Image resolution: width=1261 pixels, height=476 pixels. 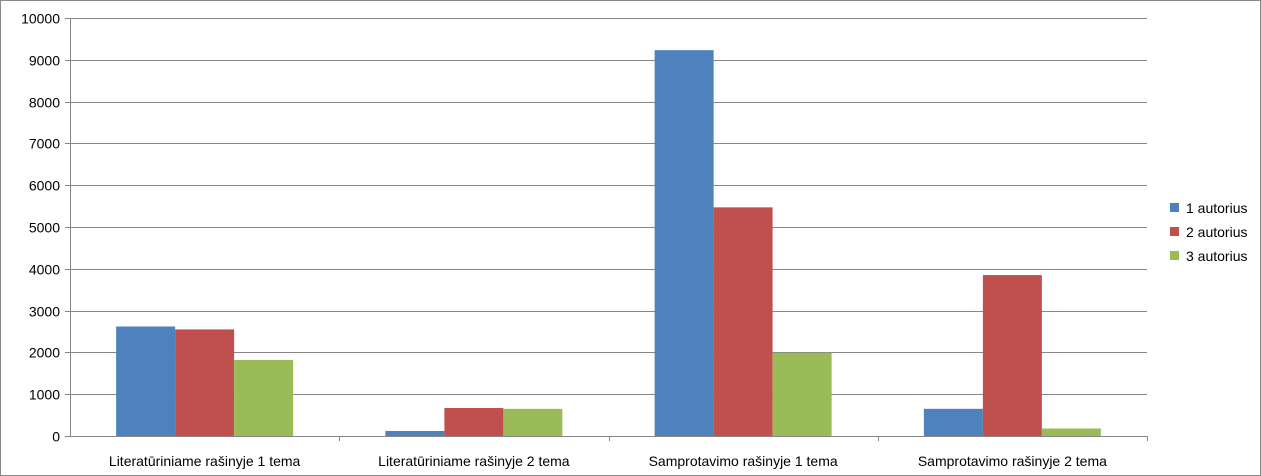 I want to click on legend-label: 1 autorius, so click(x=1216, y=208).